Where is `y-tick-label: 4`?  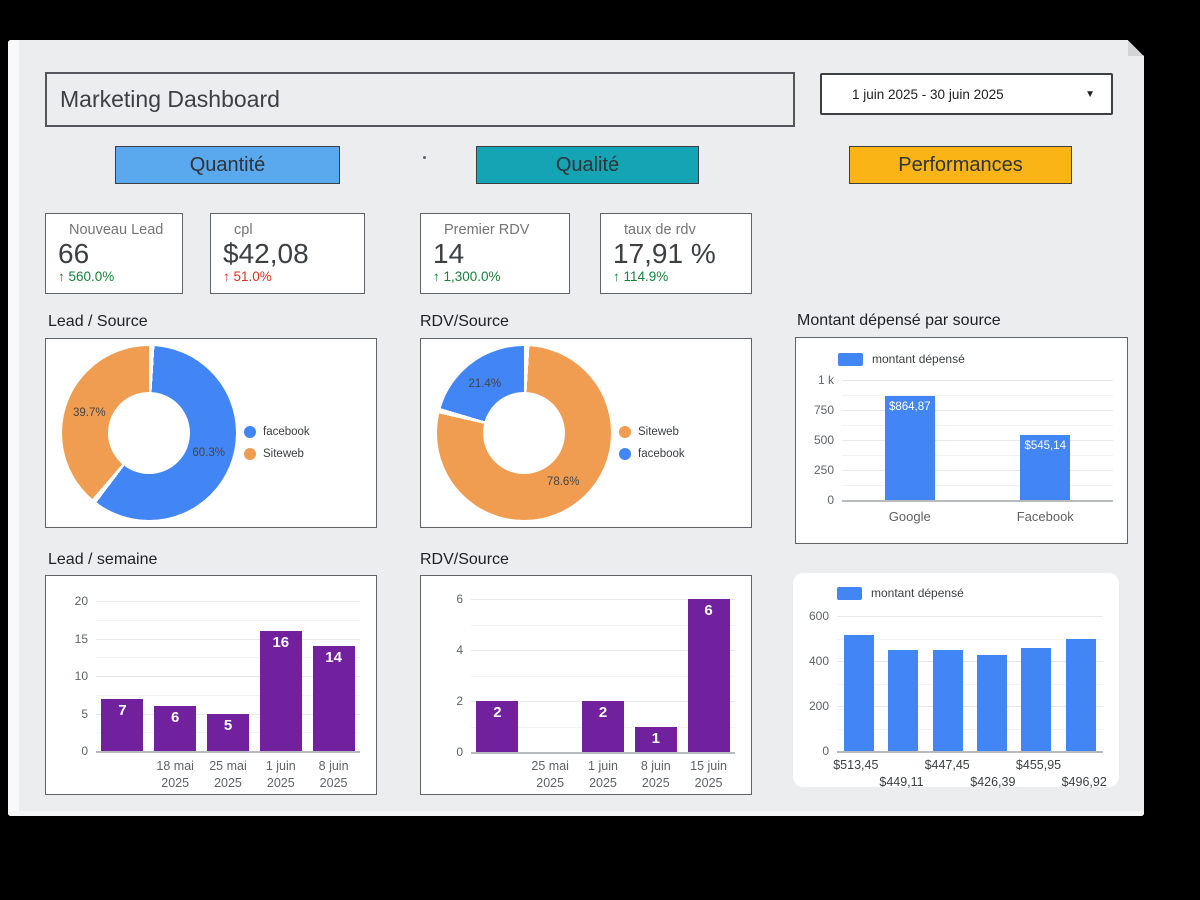 y-tick-label: 4 is located at coordinates (459, 649).